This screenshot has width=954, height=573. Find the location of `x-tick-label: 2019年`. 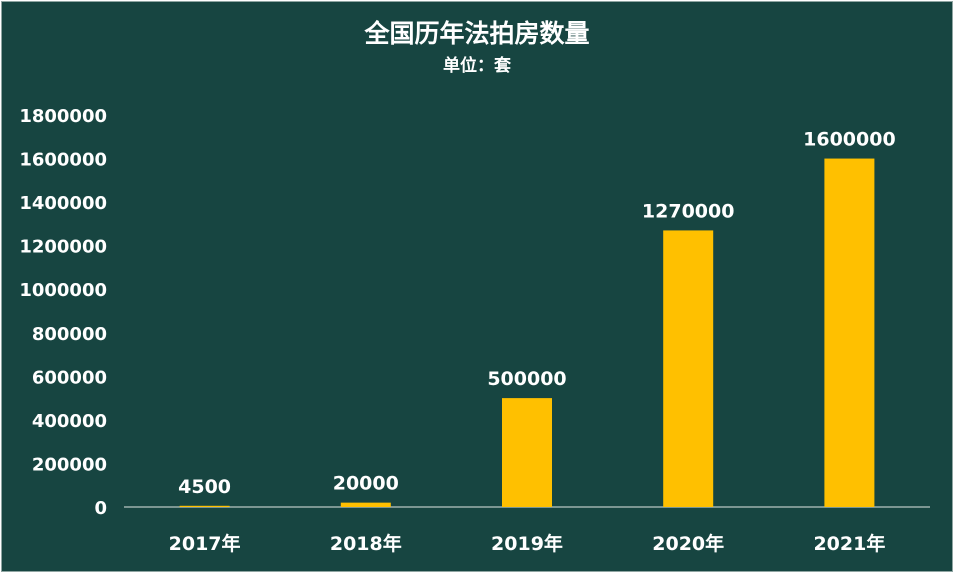

x-tick-label: 2019年 is located at coordinates (527, 543).